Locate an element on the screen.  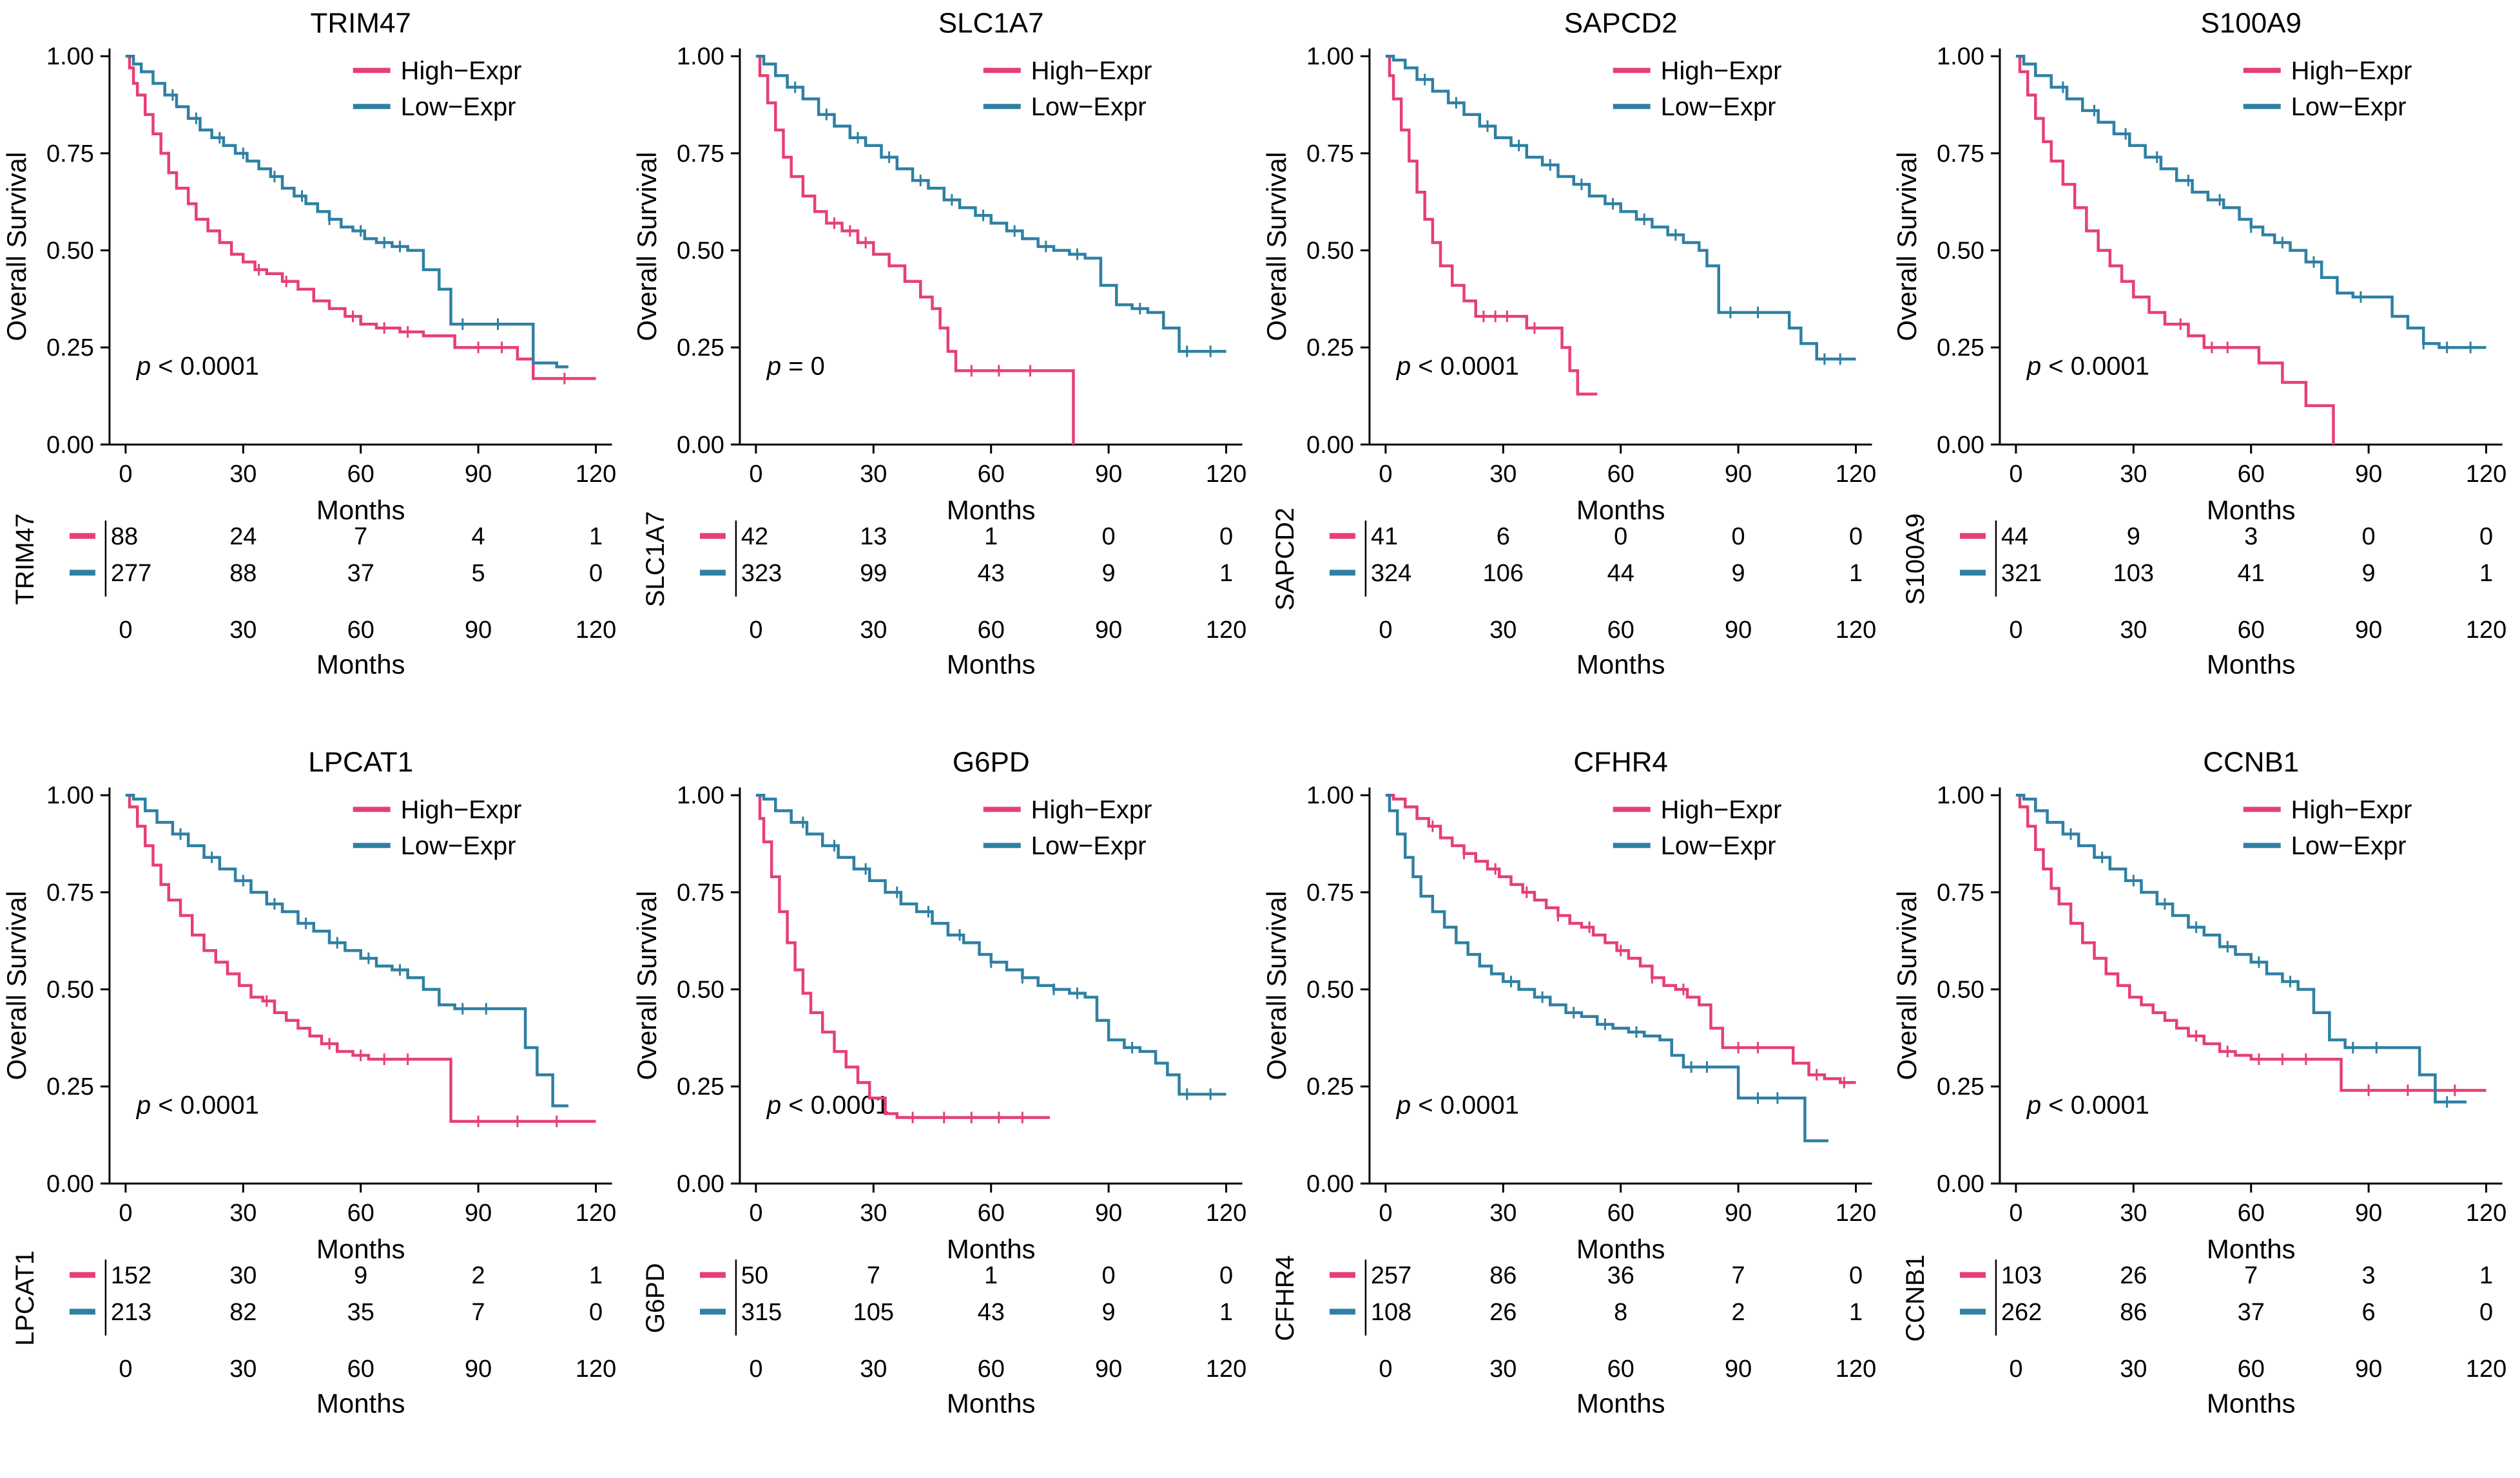
risk-count: 9 is located at coordinates (361, 1275).